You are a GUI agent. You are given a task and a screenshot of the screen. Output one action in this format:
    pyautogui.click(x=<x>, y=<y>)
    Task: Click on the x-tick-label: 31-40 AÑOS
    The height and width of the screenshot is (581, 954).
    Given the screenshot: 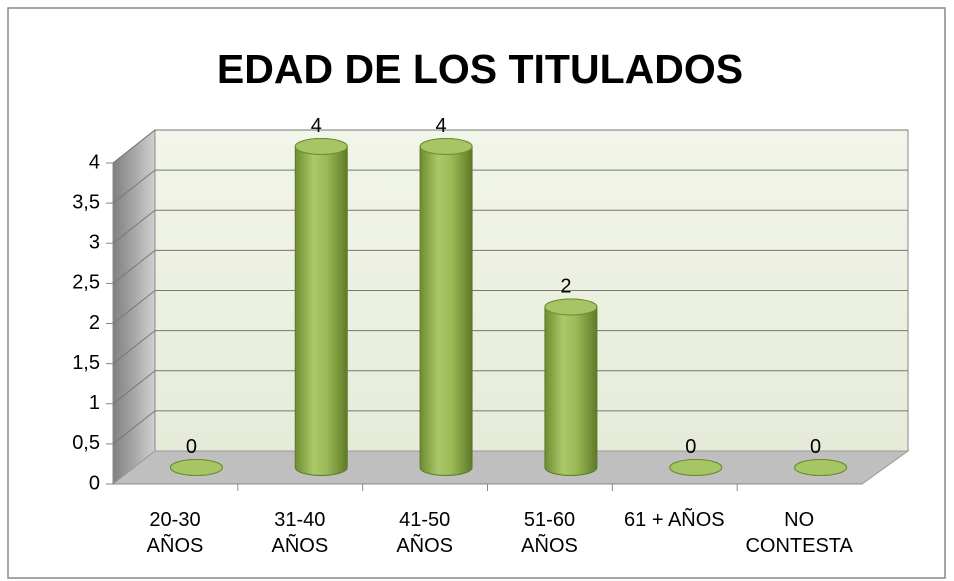 What is the action you would take?
    pyautogui.click(x=300, y=533)
    